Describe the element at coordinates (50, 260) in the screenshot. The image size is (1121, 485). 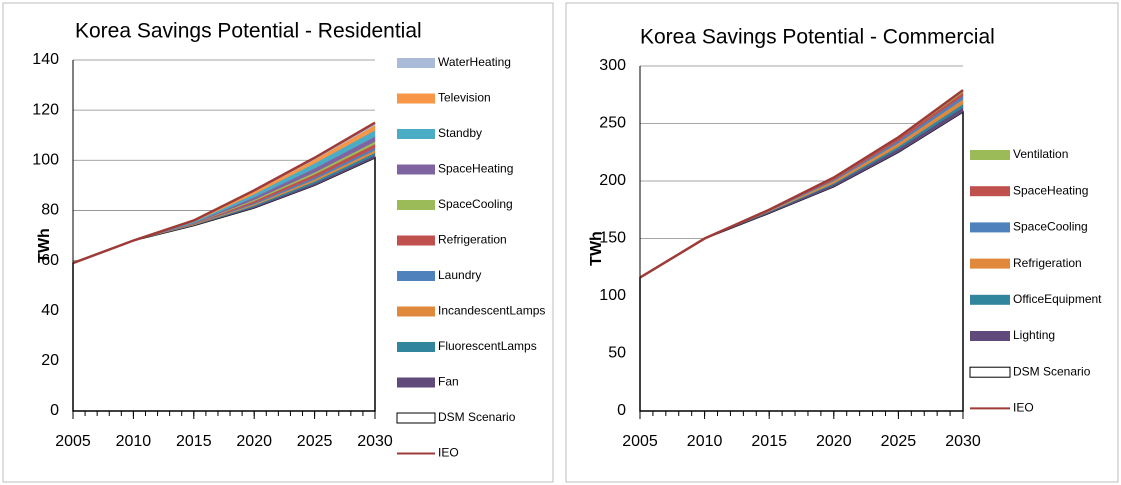
I see `y-tick-label: 60` at that location.